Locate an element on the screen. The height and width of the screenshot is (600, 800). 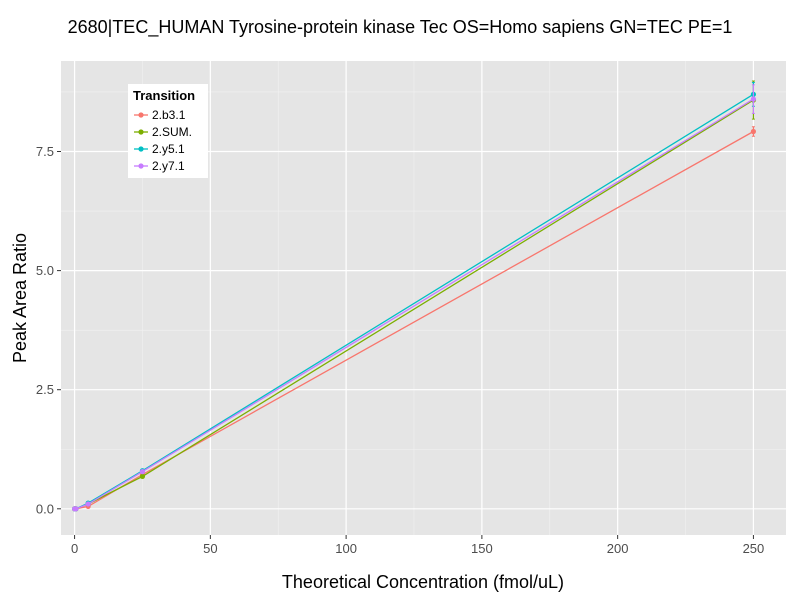
legend-label: 2.y5.1 is located at coordinates (168, 149).